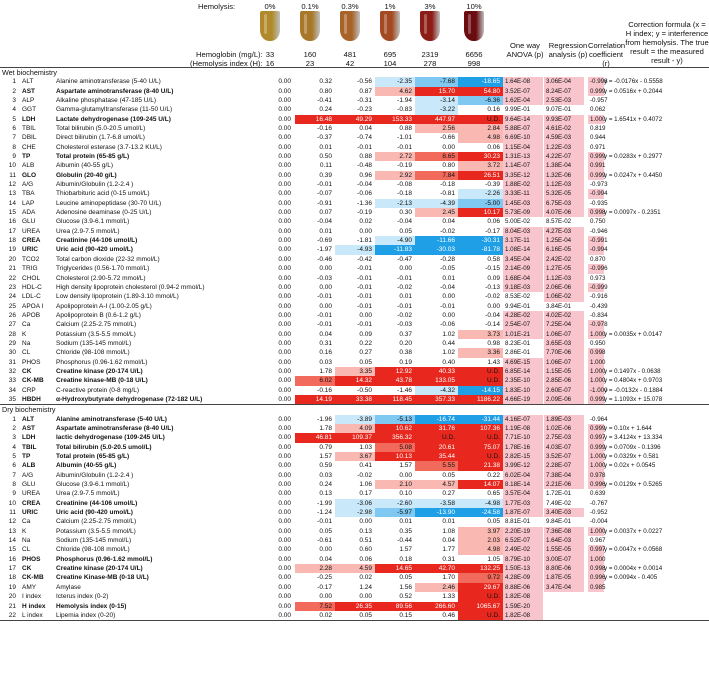 The width and height of the screenshot is (709, 680). Describe the element at coordinates (12, 287) in the screenshot. I see `row-number: 23` at that location.